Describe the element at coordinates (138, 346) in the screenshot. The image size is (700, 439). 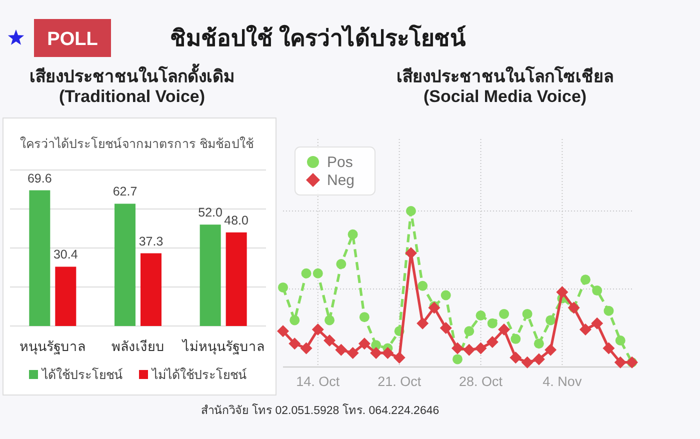
I see `x-tick-label: พลังเงียบ` at that location.